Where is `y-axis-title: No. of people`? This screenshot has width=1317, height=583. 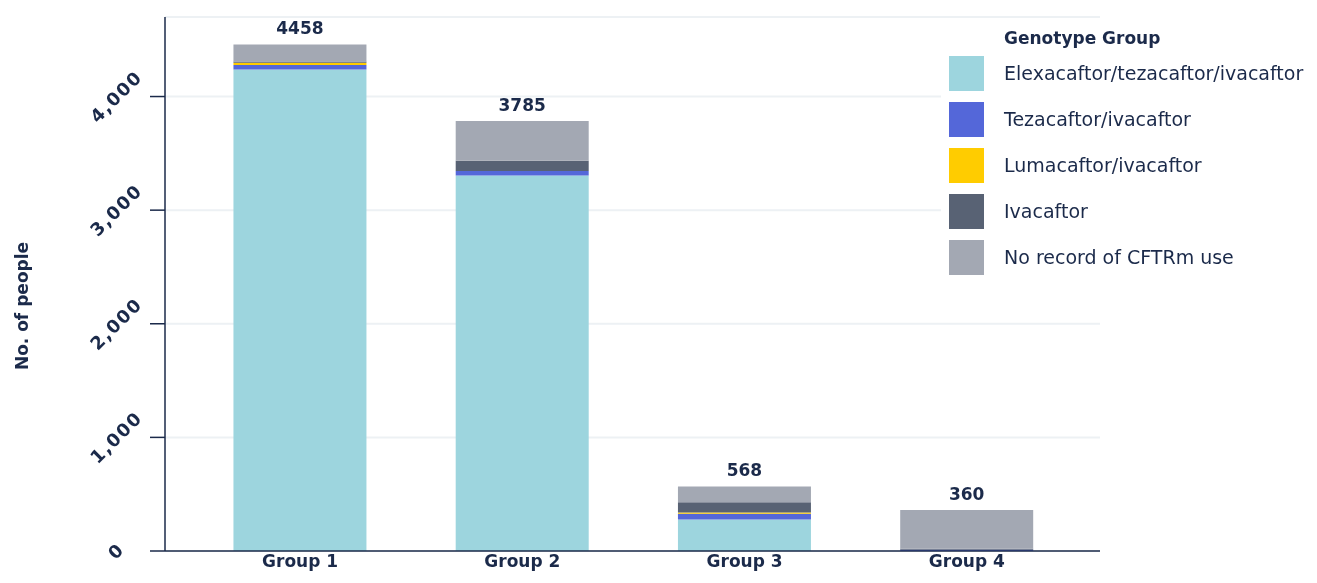 y-axis-title: No. of people is located at coordinates (22, 306).